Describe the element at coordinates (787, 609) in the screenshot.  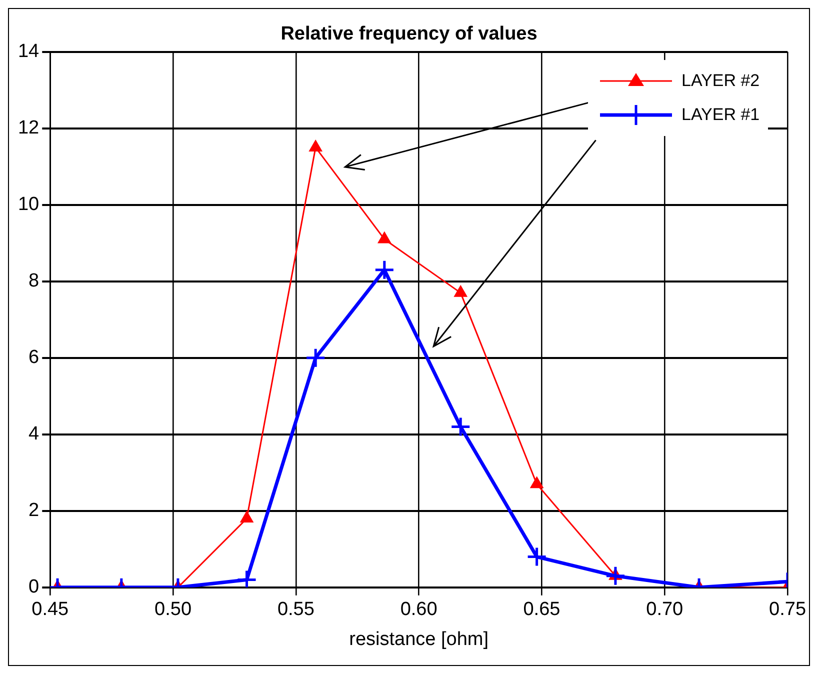
I see `x-tick-label: 0.75` at that location.